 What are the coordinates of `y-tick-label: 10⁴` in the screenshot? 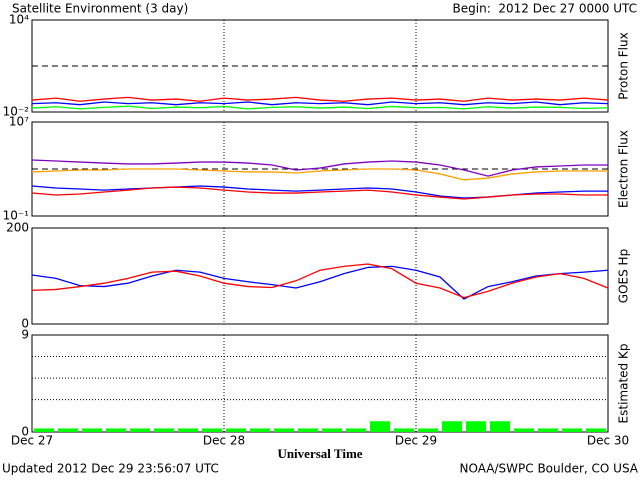 It's located at (19, 20).